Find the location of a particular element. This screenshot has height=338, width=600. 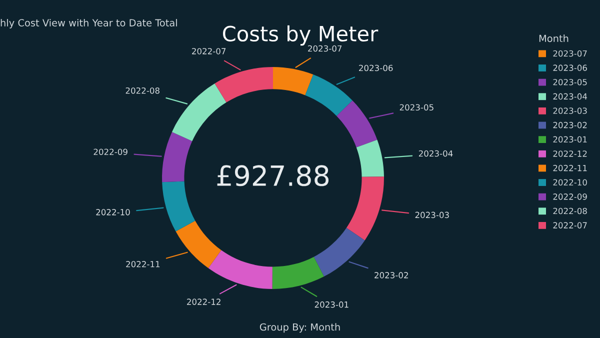

slice-label: 2022-10 is located at coordinates (113, 212).